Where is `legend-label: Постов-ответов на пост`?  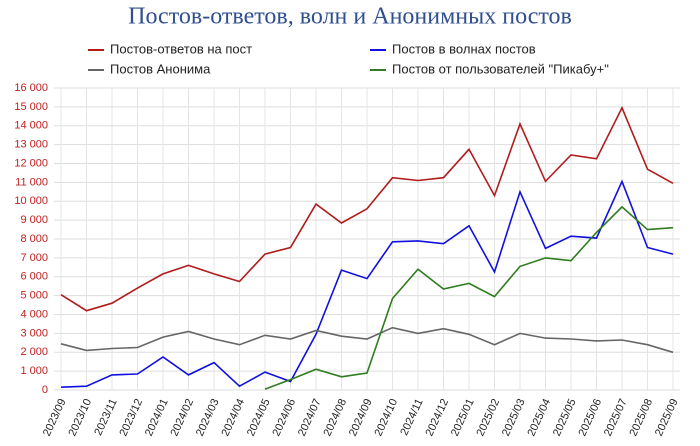
legend-label: Постов-ответов на пост is located at coordinates (181, 48).